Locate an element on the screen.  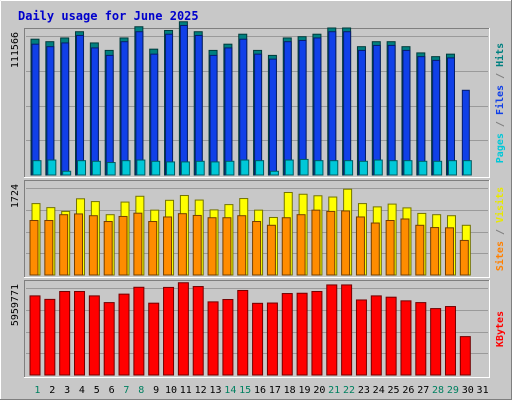
day-label-12: 12 is located at coordinates (201, 390).